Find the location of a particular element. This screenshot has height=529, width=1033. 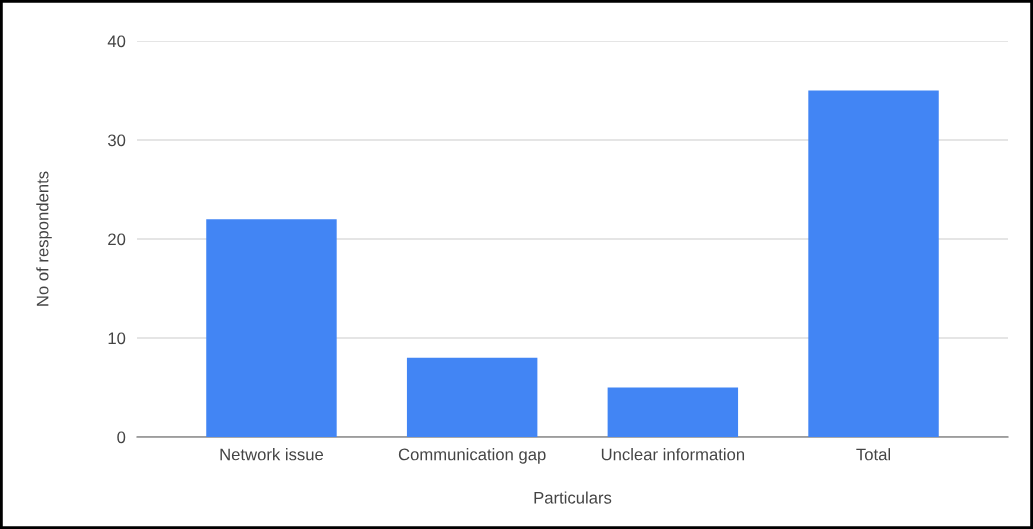

x-tick-label: Unclear information is located at coordinates (673, 454).